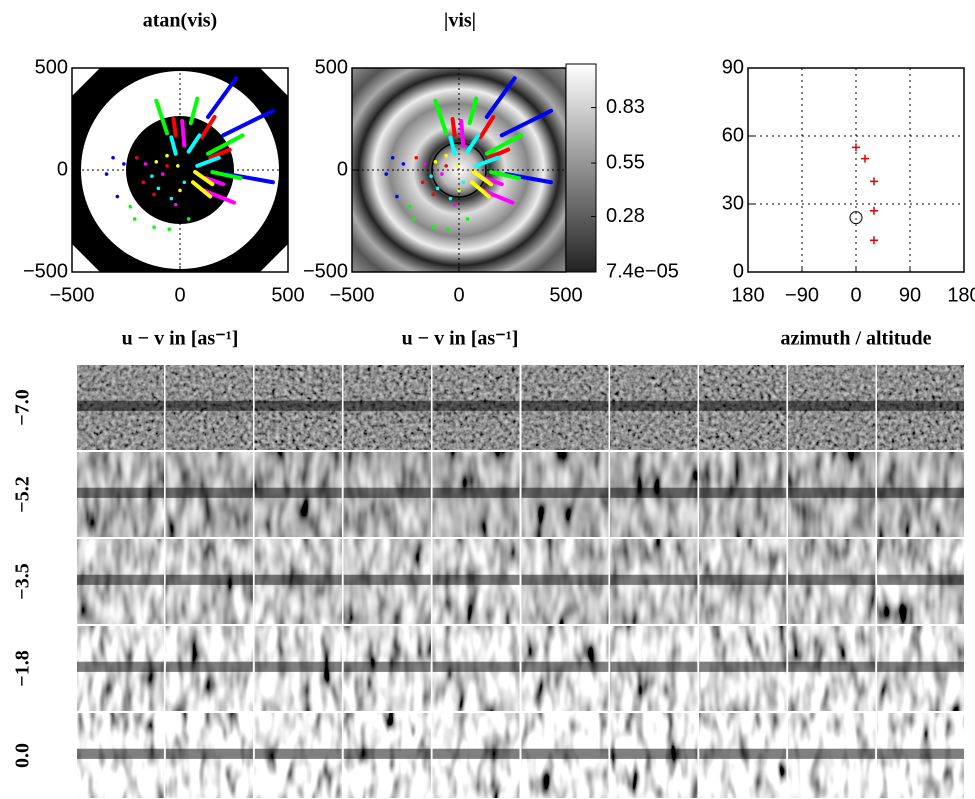 The width and height of the screenshot is (975, 799). What do you see at coordinates (733, 67) in the screenshot?
I see `y-tick-label: 90` at bounding box center [733, 67].